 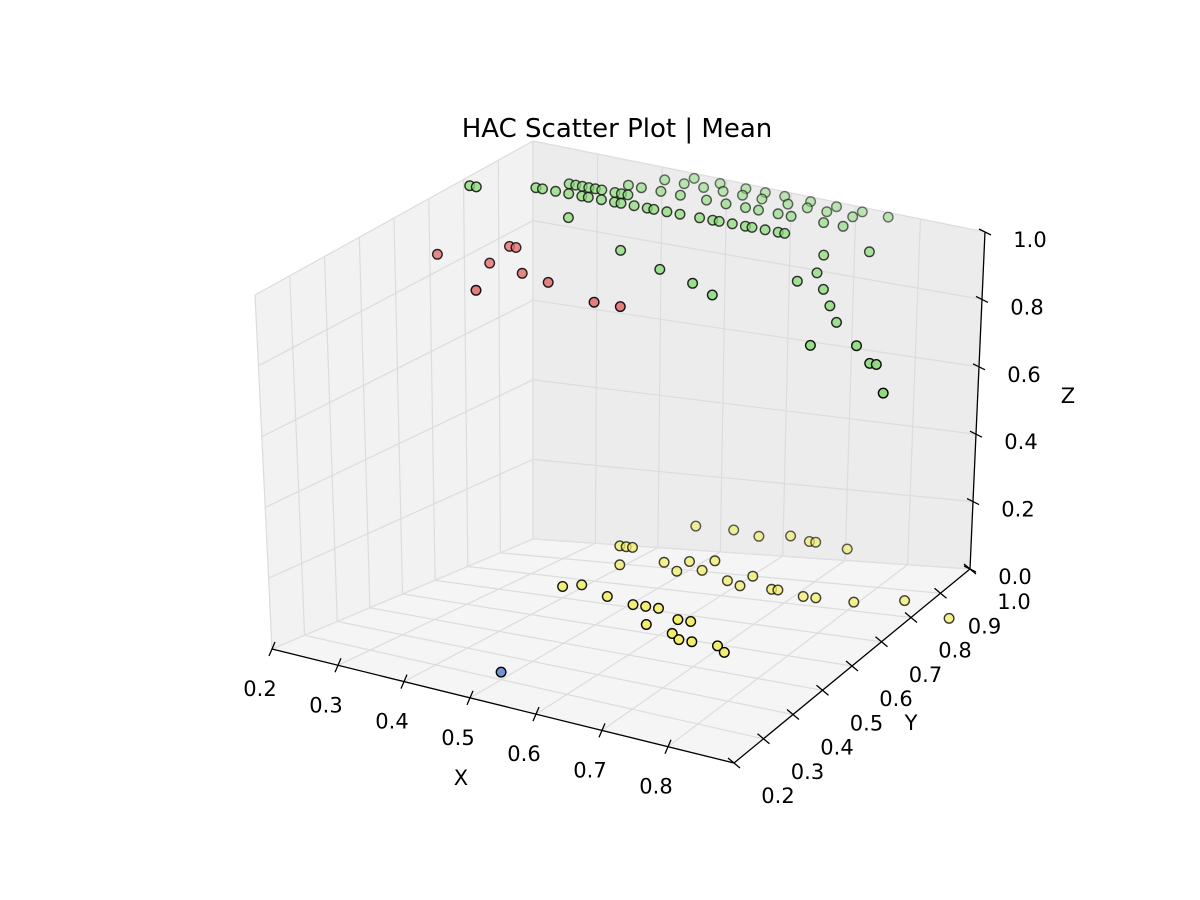 What do you see at coordinates (1013, 602) in the screenshot?
I see `y-tick-label: 1.0` at bounding box center [1013, 602].